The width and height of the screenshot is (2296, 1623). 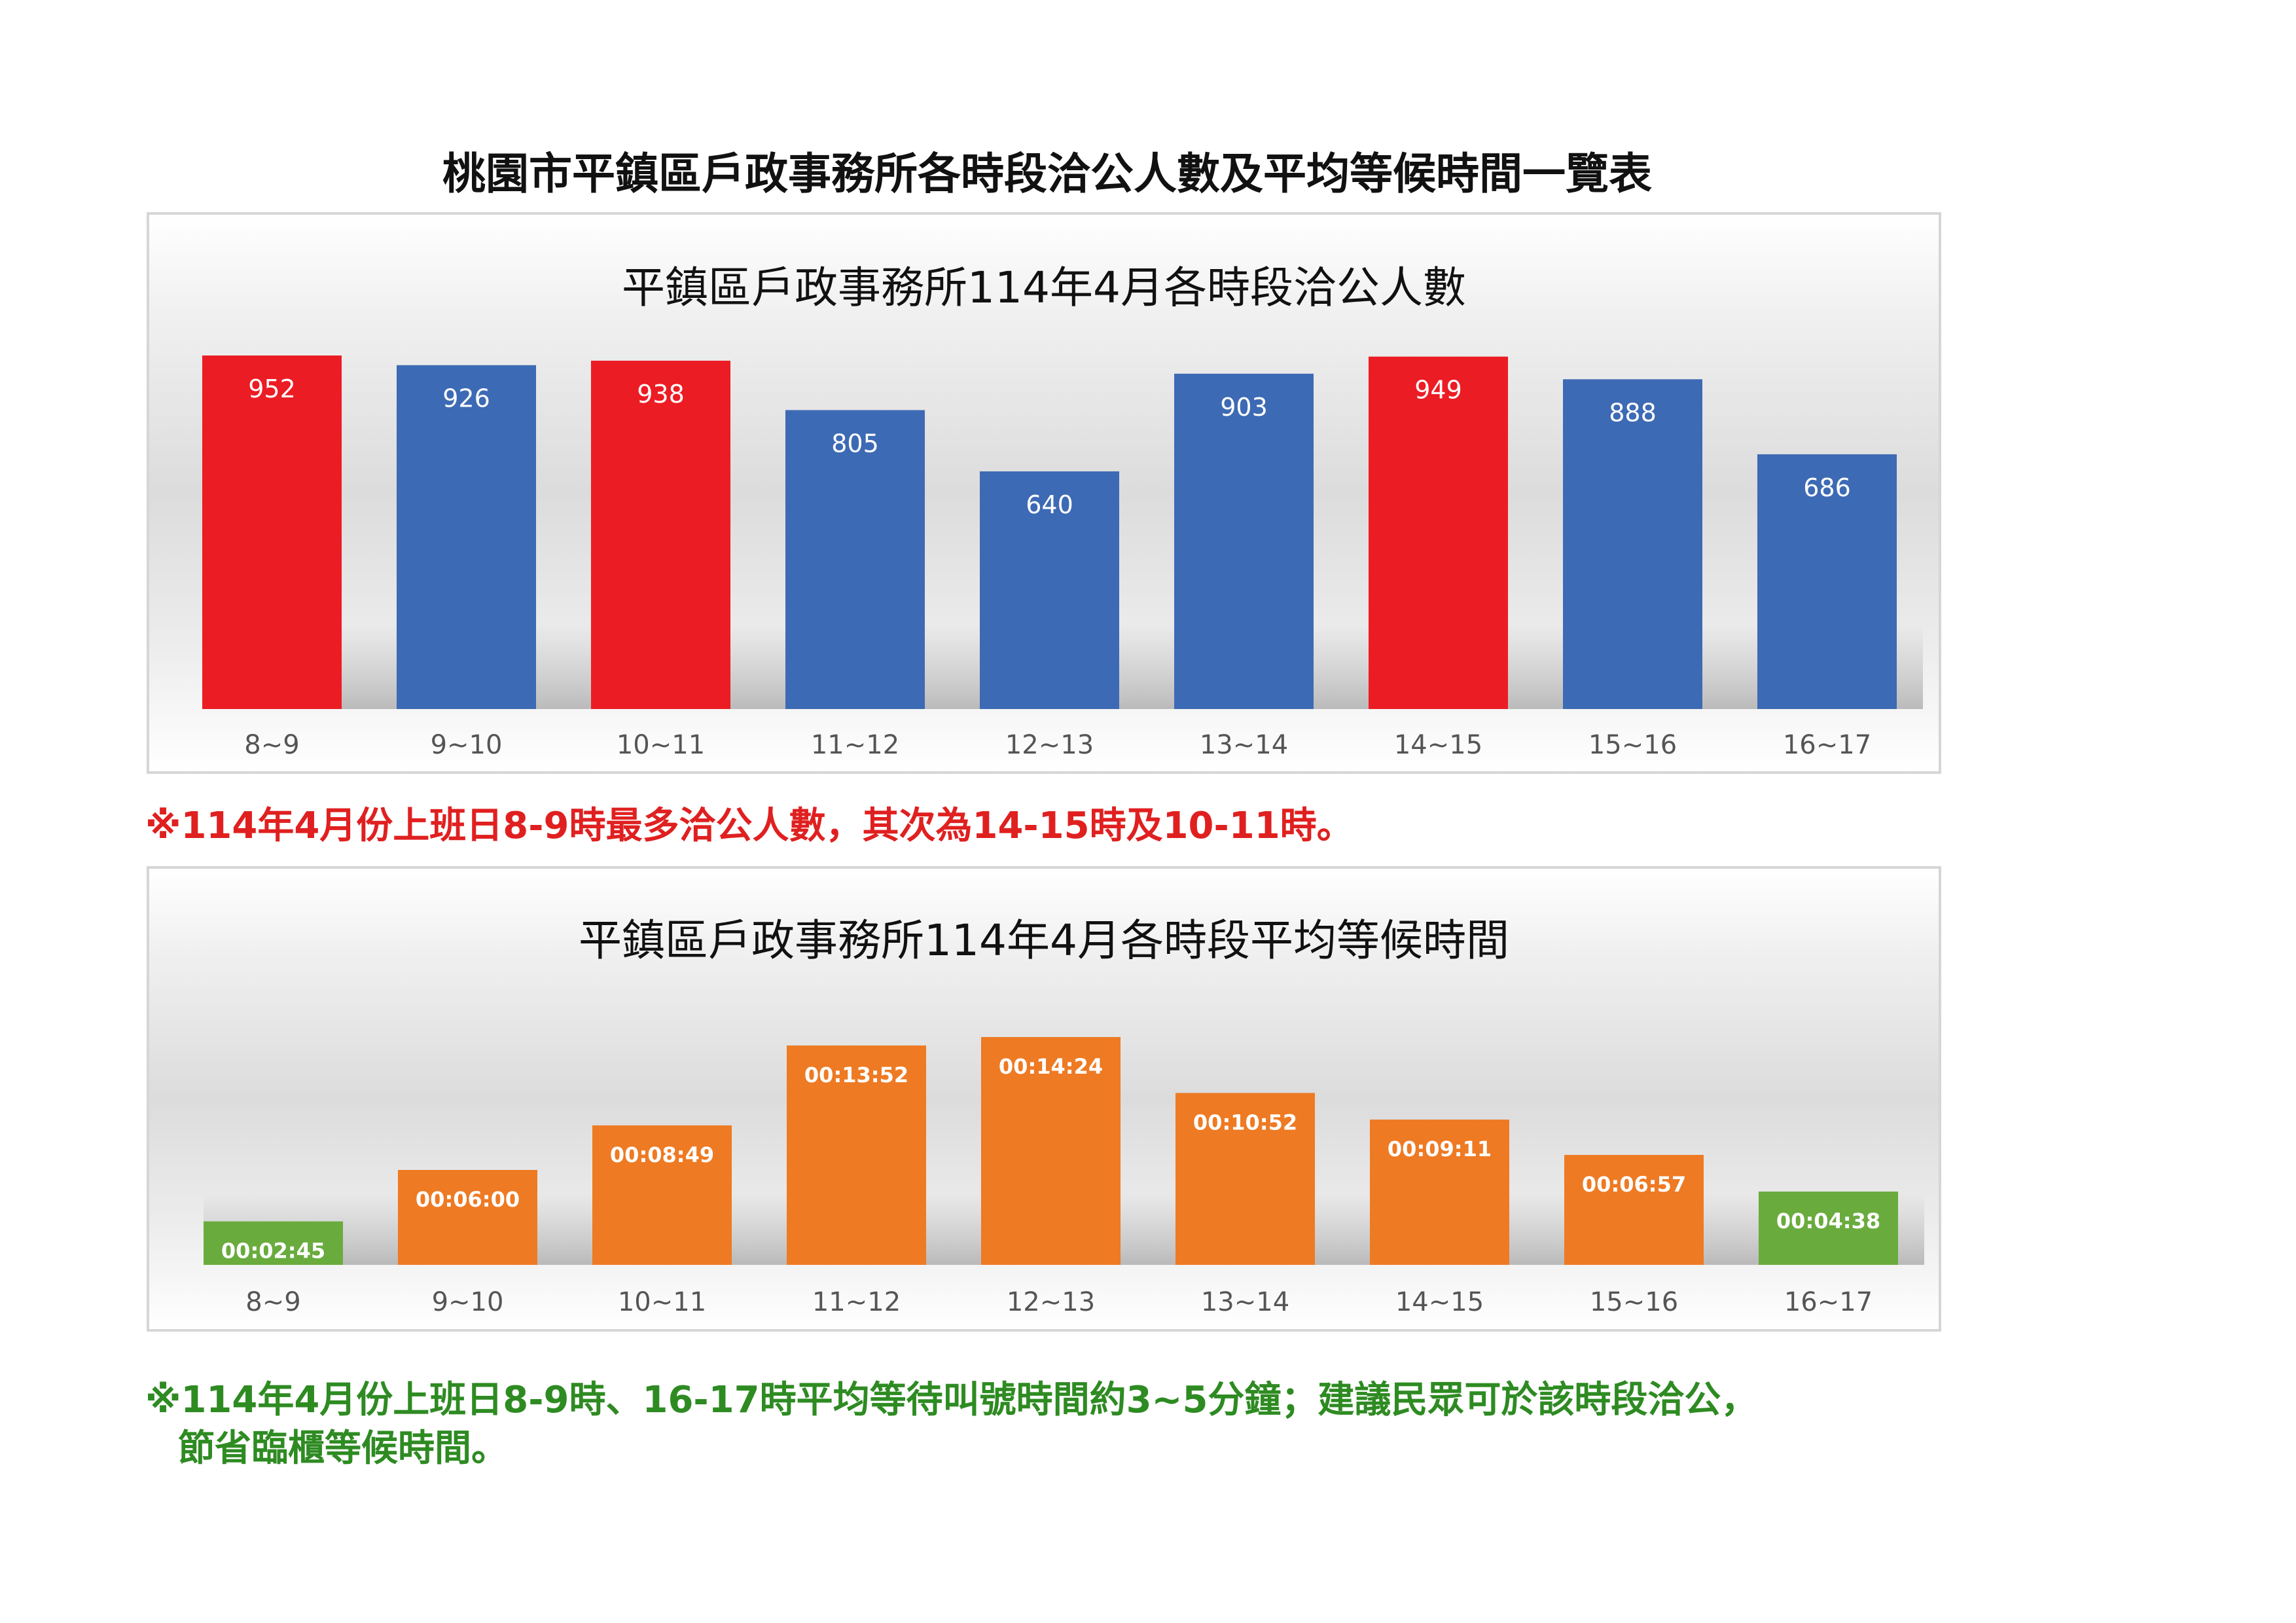 I want to click on visitors-chart-title: 平鎮區戶政事務所114年4月各時段洽公人數, so click(x=1044, y=288).